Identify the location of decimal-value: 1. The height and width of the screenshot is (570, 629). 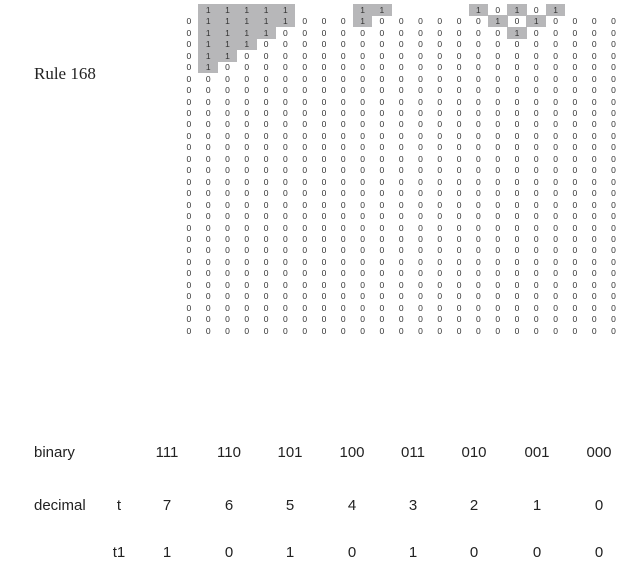
(537, 505).